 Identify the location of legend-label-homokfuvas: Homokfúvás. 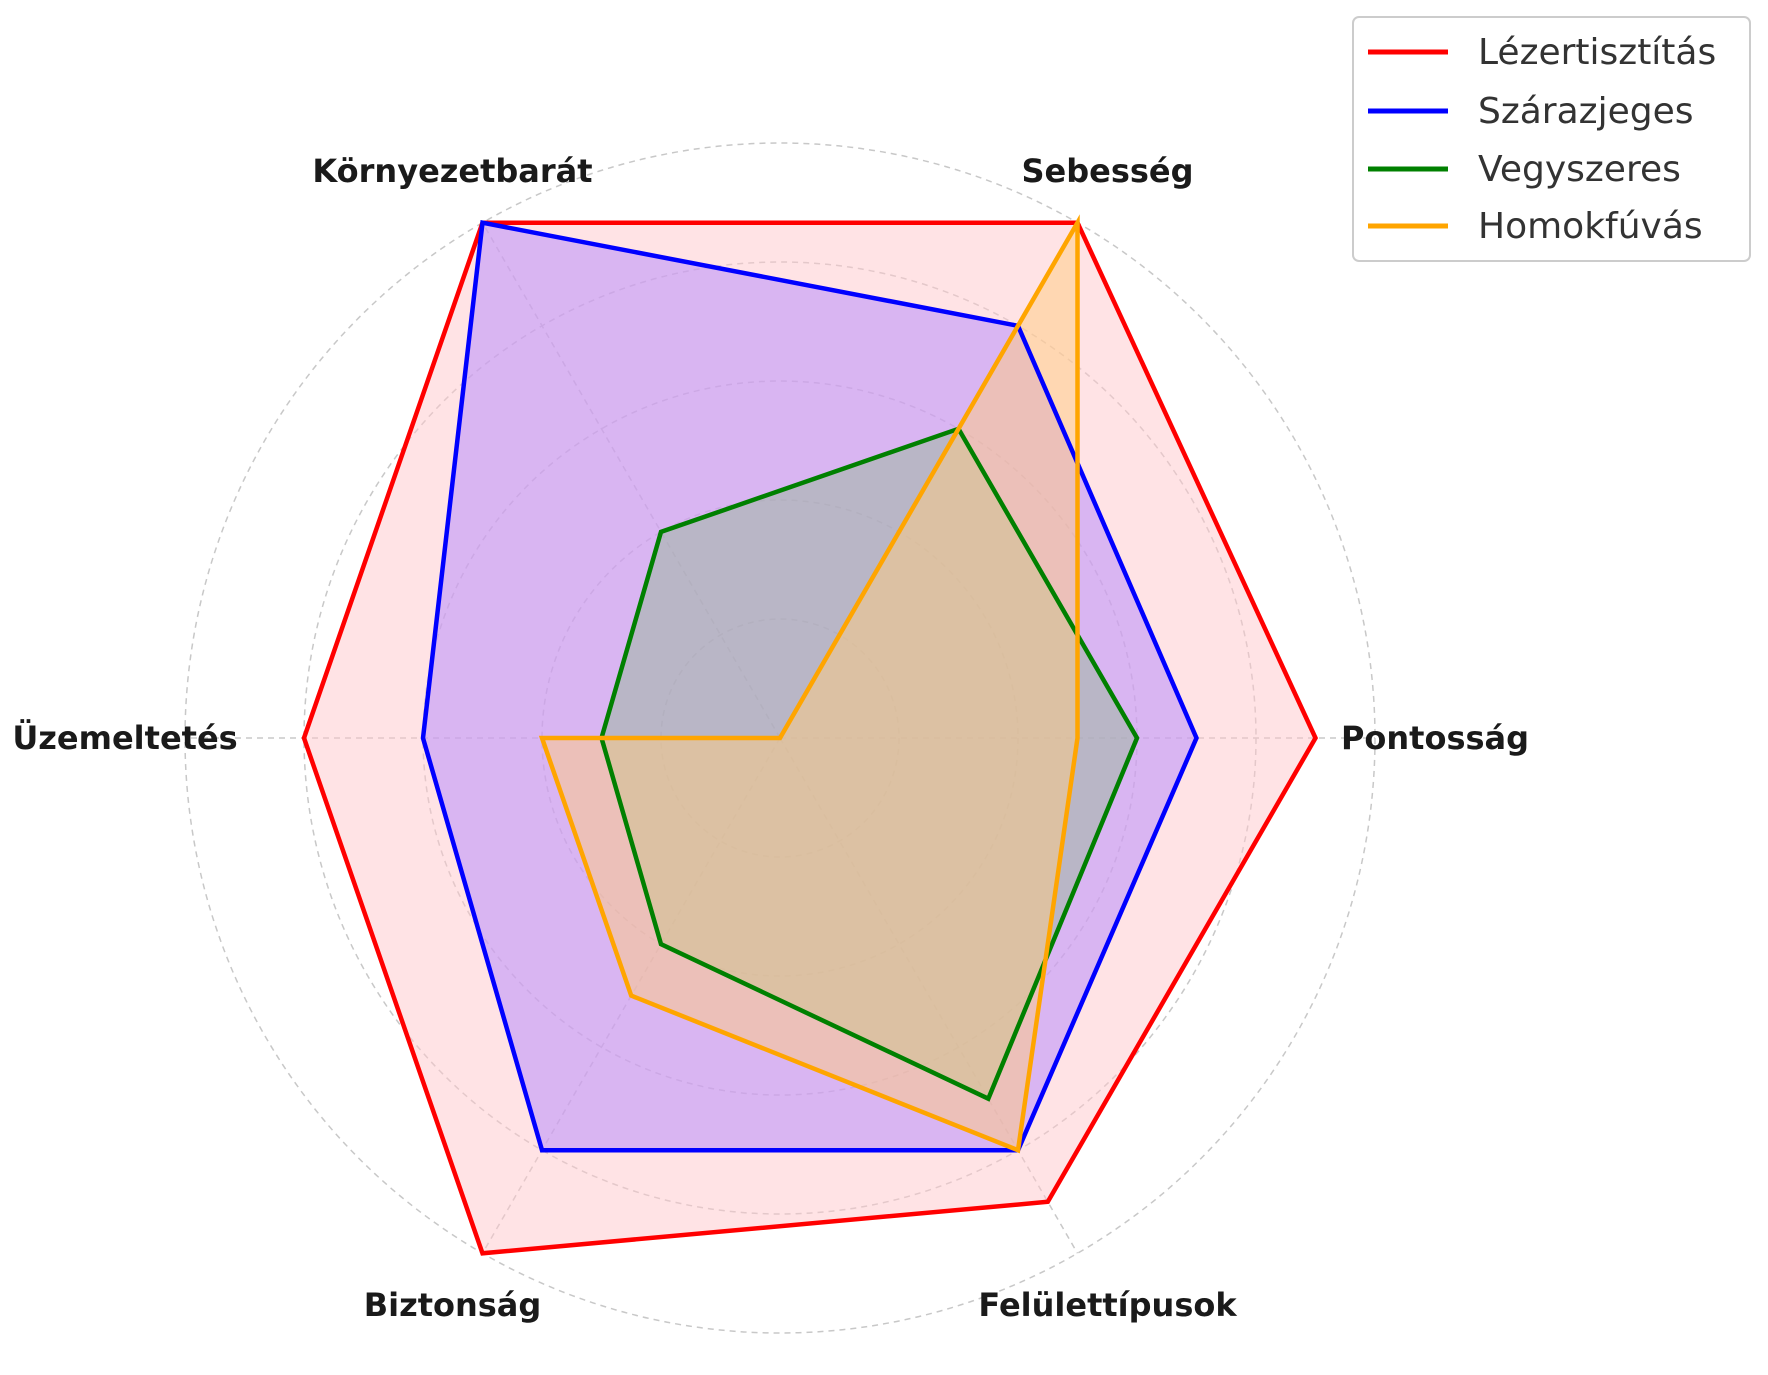
(1590, 226).